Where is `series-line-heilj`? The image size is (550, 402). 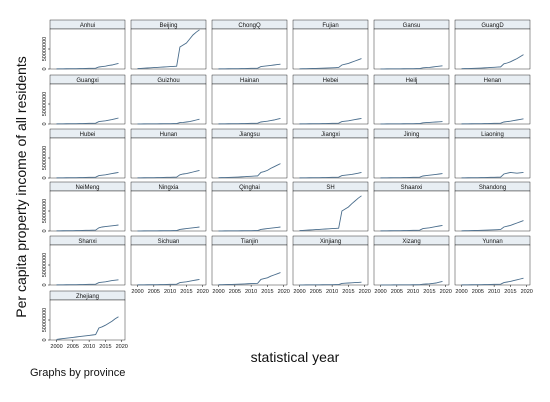 series-line-heilj is located at coordinates (411, 123).